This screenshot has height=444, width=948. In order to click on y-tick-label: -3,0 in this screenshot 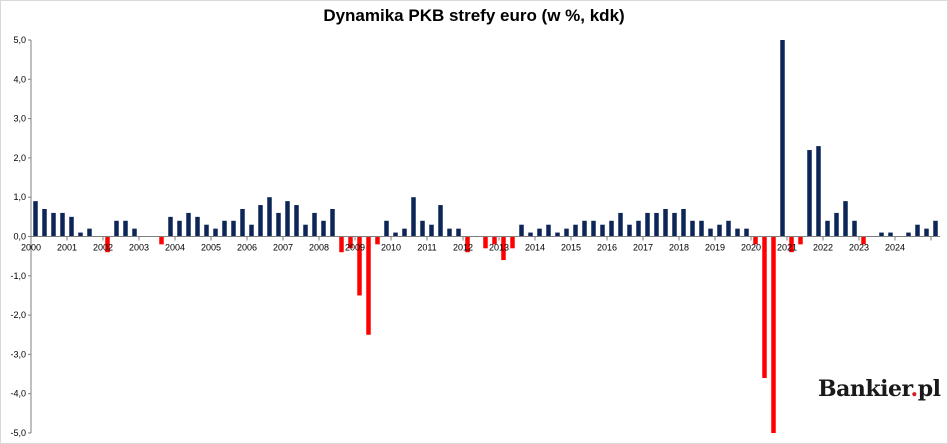, I will do `click(18, 354)`.